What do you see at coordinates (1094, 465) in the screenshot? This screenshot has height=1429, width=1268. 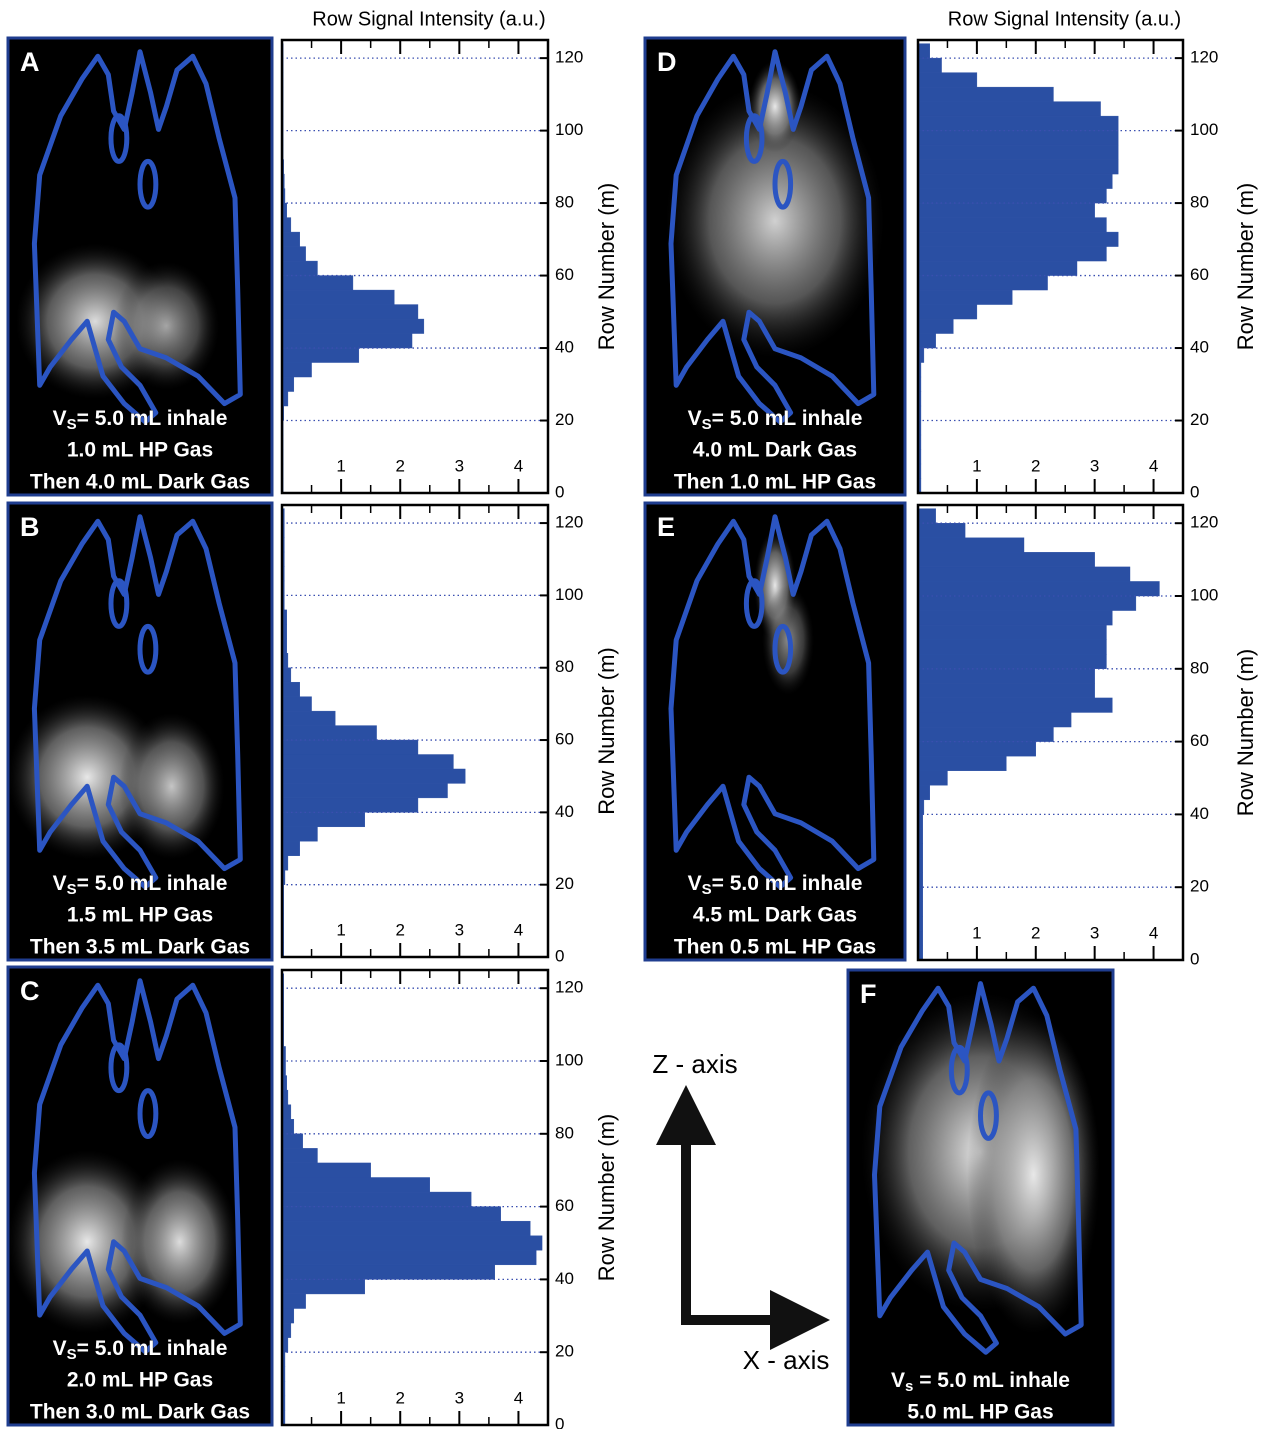 I see `x-tick-label: 3` at bounding box center [1094, 465].